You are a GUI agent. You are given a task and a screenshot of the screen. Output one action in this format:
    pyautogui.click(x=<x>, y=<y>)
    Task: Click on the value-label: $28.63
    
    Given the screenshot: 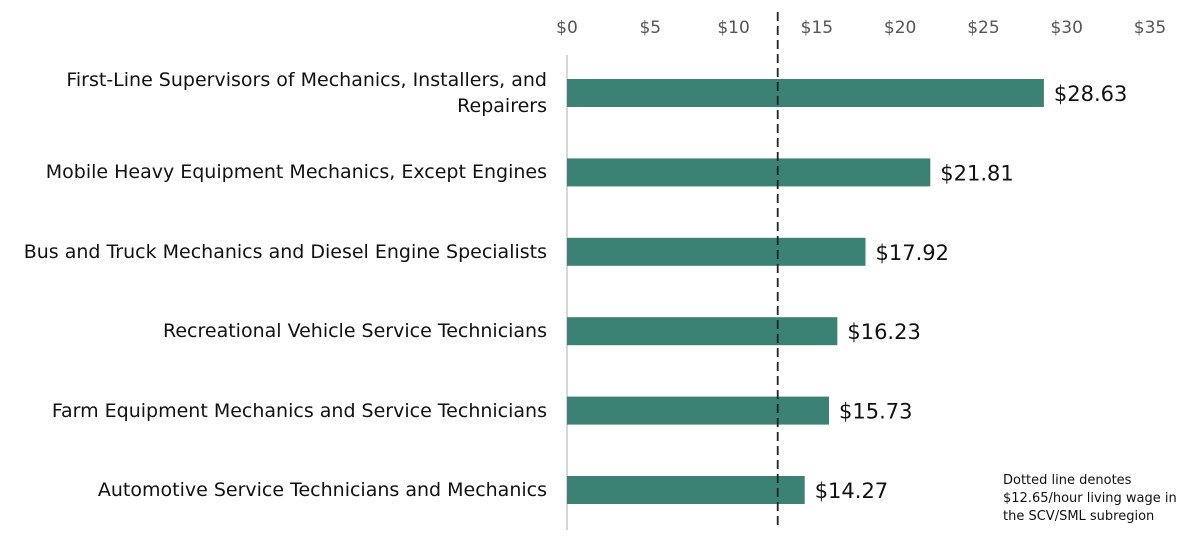 What is the action you would take?
    pyautogui.click(x=1090, y=94)
    